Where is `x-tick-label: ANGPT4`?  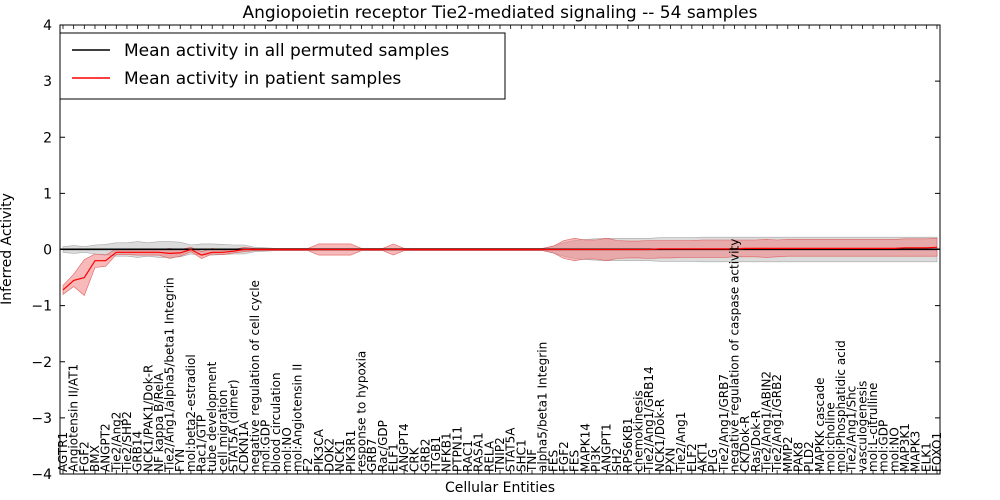 x-tick-label: ANGPT4 is located at coordinates (404, 447).